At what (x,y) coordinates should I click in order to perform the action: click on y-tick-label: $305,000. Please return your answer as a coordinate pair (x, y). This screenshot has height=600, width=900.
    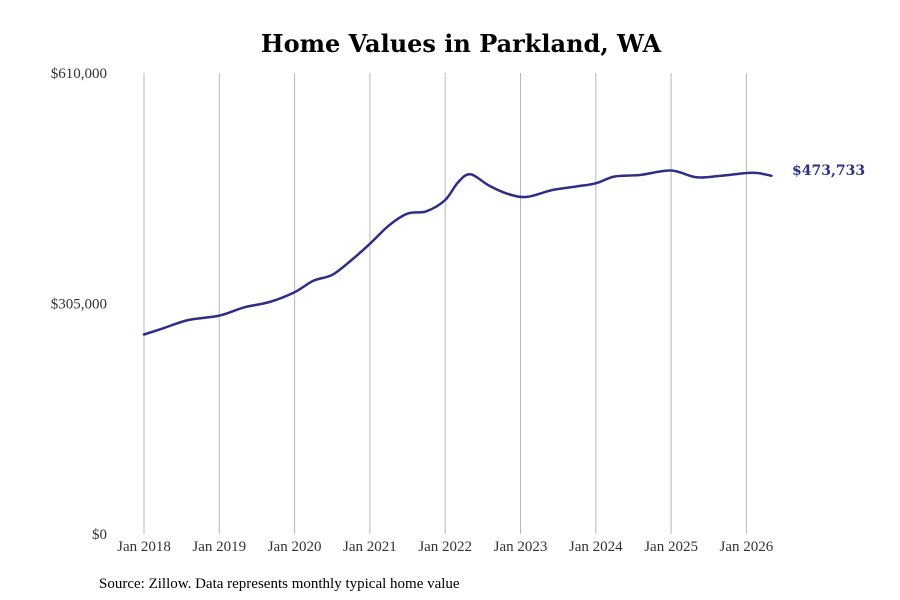
    Looking at the image, I should click on (79, 305).